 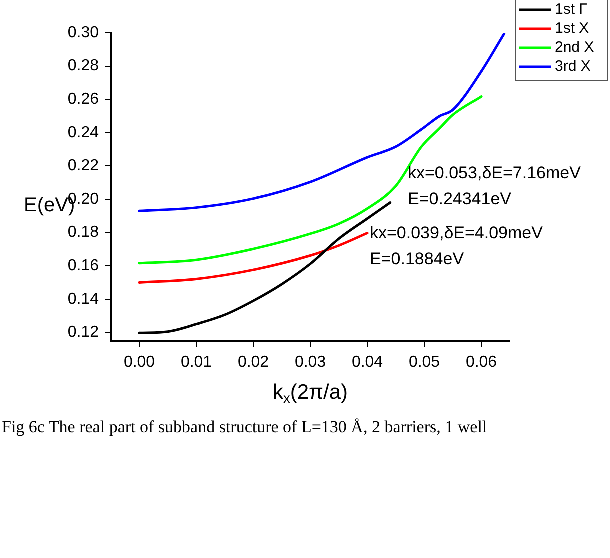 I want to click on legend-label: 1st Γ, so click(x=571, y=9).